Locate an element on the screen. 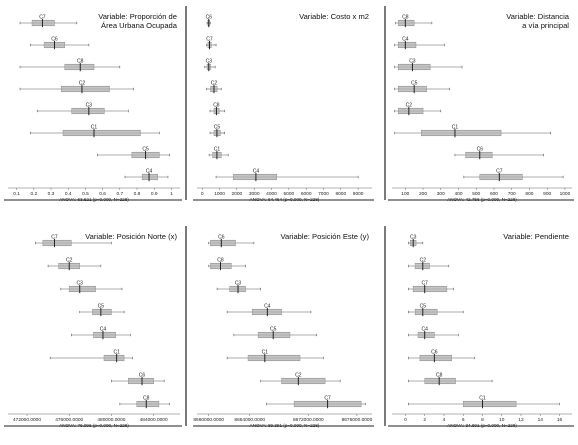 This screenshot has height=445, width=578. panel-title: Variable: Posición Norte (x) is located at coordinates (131, 236).